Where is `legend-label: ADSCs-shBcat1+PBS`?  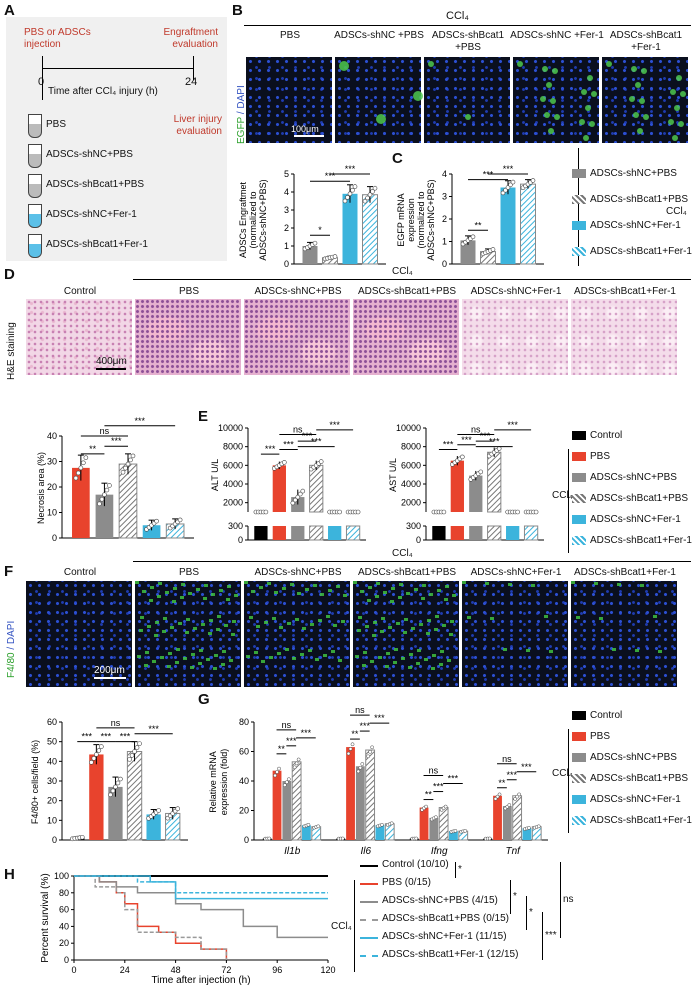 legend-label: ADSCs-shBcat1+PBS is located at coordinates (639, 199).